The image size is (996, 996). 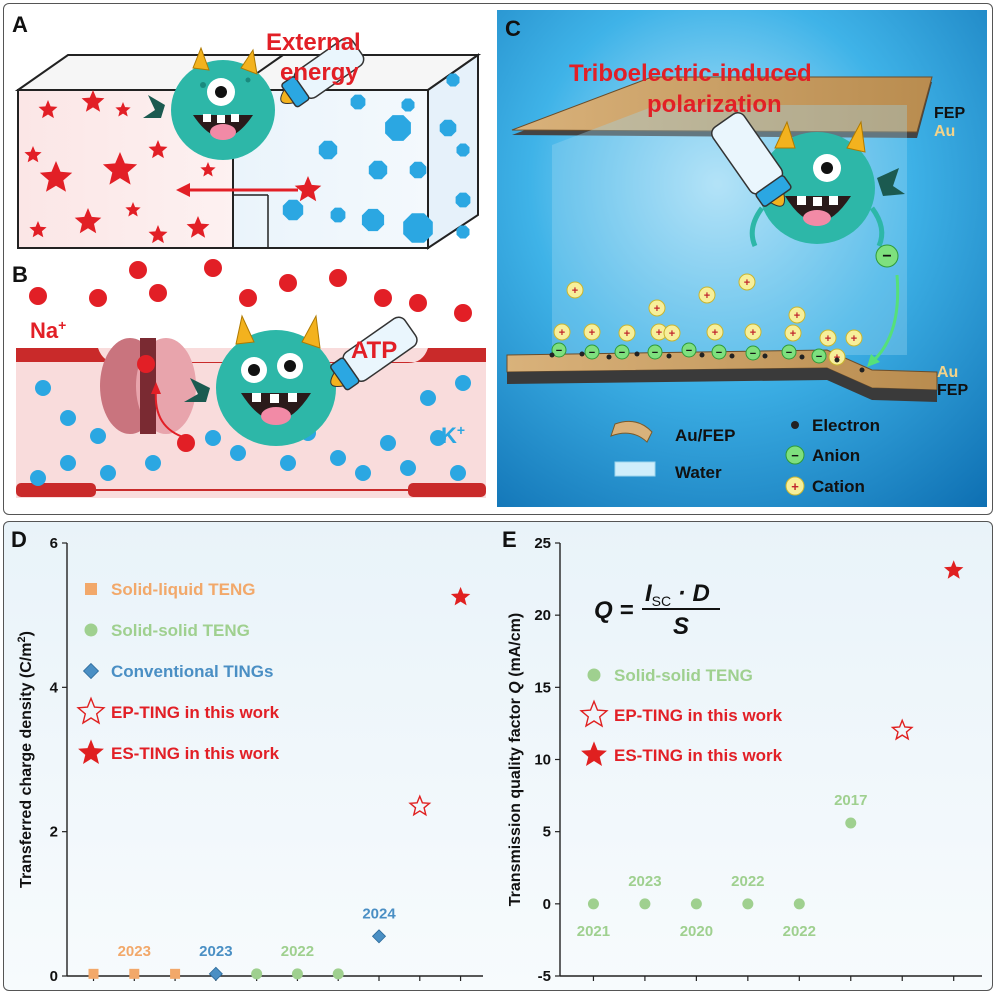 What do you see at coordinates (54, 687) in the screenshot?
I see `y-tick-label-2: 4` at bounding box center [54, 687].